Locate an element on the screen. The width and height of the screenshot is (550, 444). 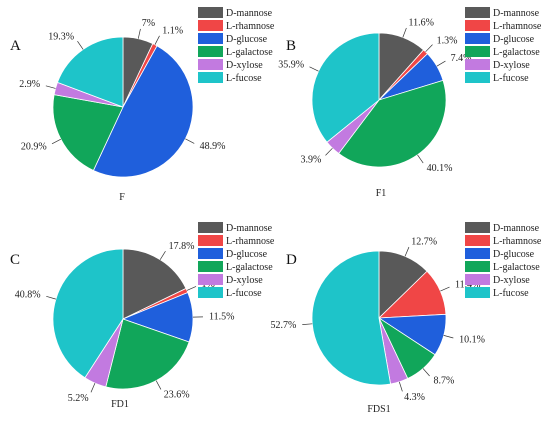
data-label: 48.9% is located at coordinates (213, 146).